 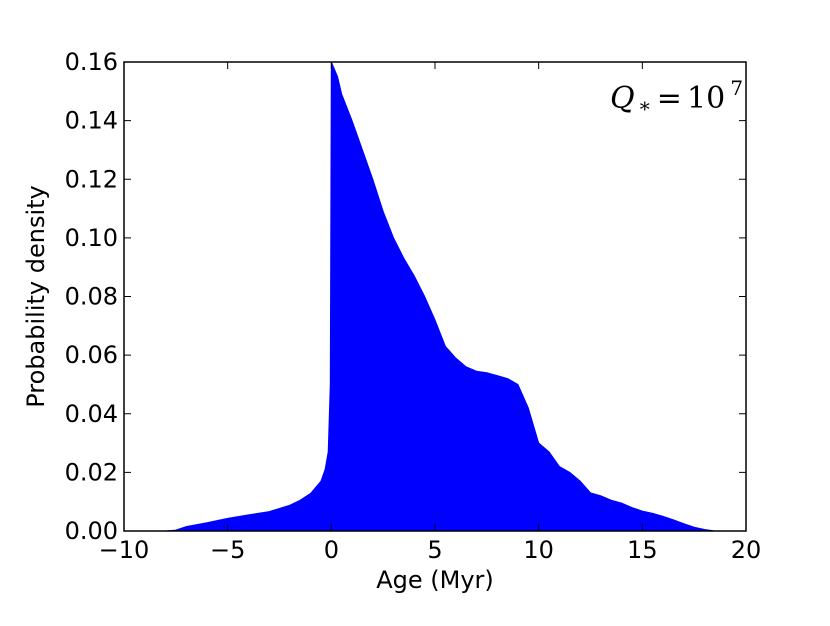 I want to click on y-tick-label: 0.12, so click(x=91, y=179).